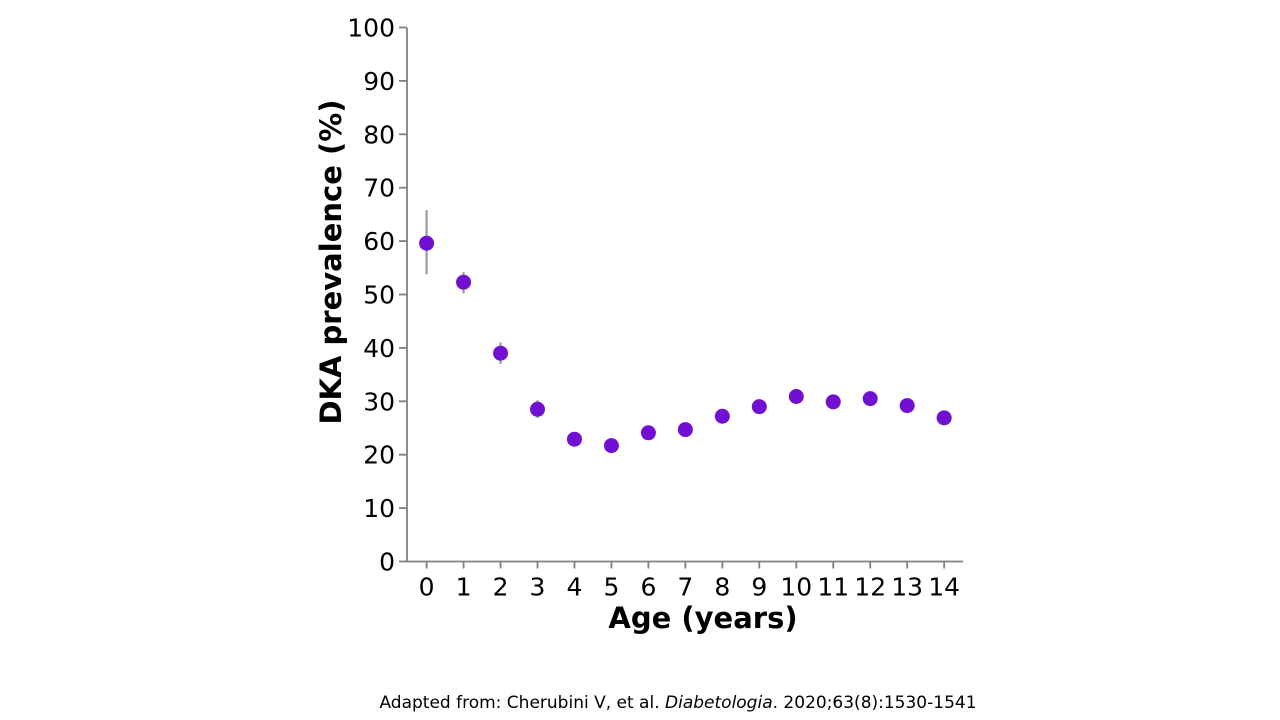  I want to click on x-tick-label: 14, so click(944, 587).